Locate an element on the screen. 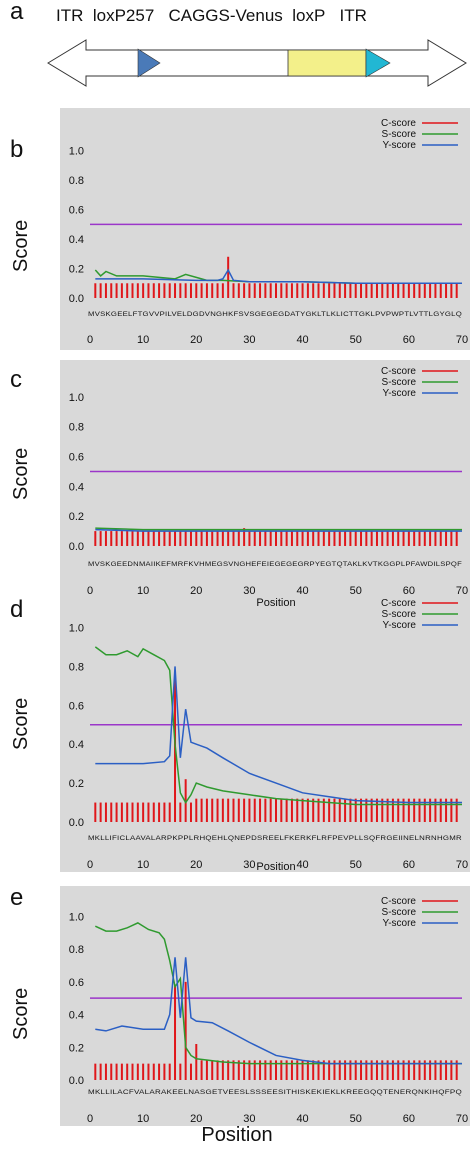 The width and height of the screenshot is (474, 1152). y-tick-label-d: 0.8 is located at coordinates (76, 667).